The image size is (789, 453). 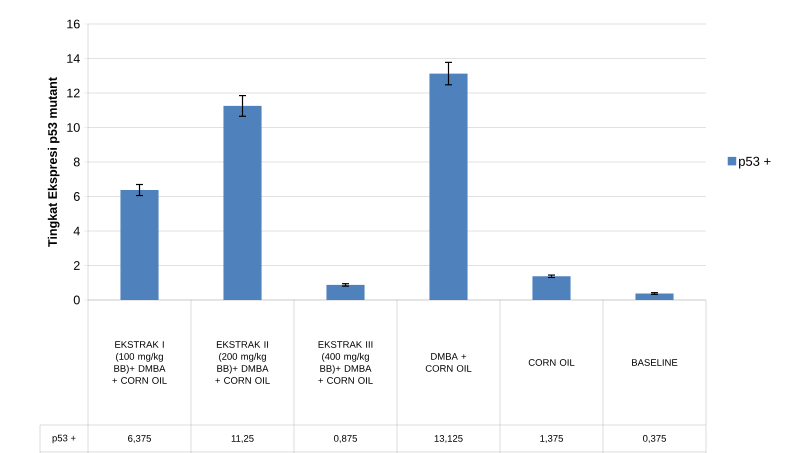 What do you see at coordinates (73, 93) in the screenshot?
I see `y-tick-label: 12` at bounding box center [73, 93].